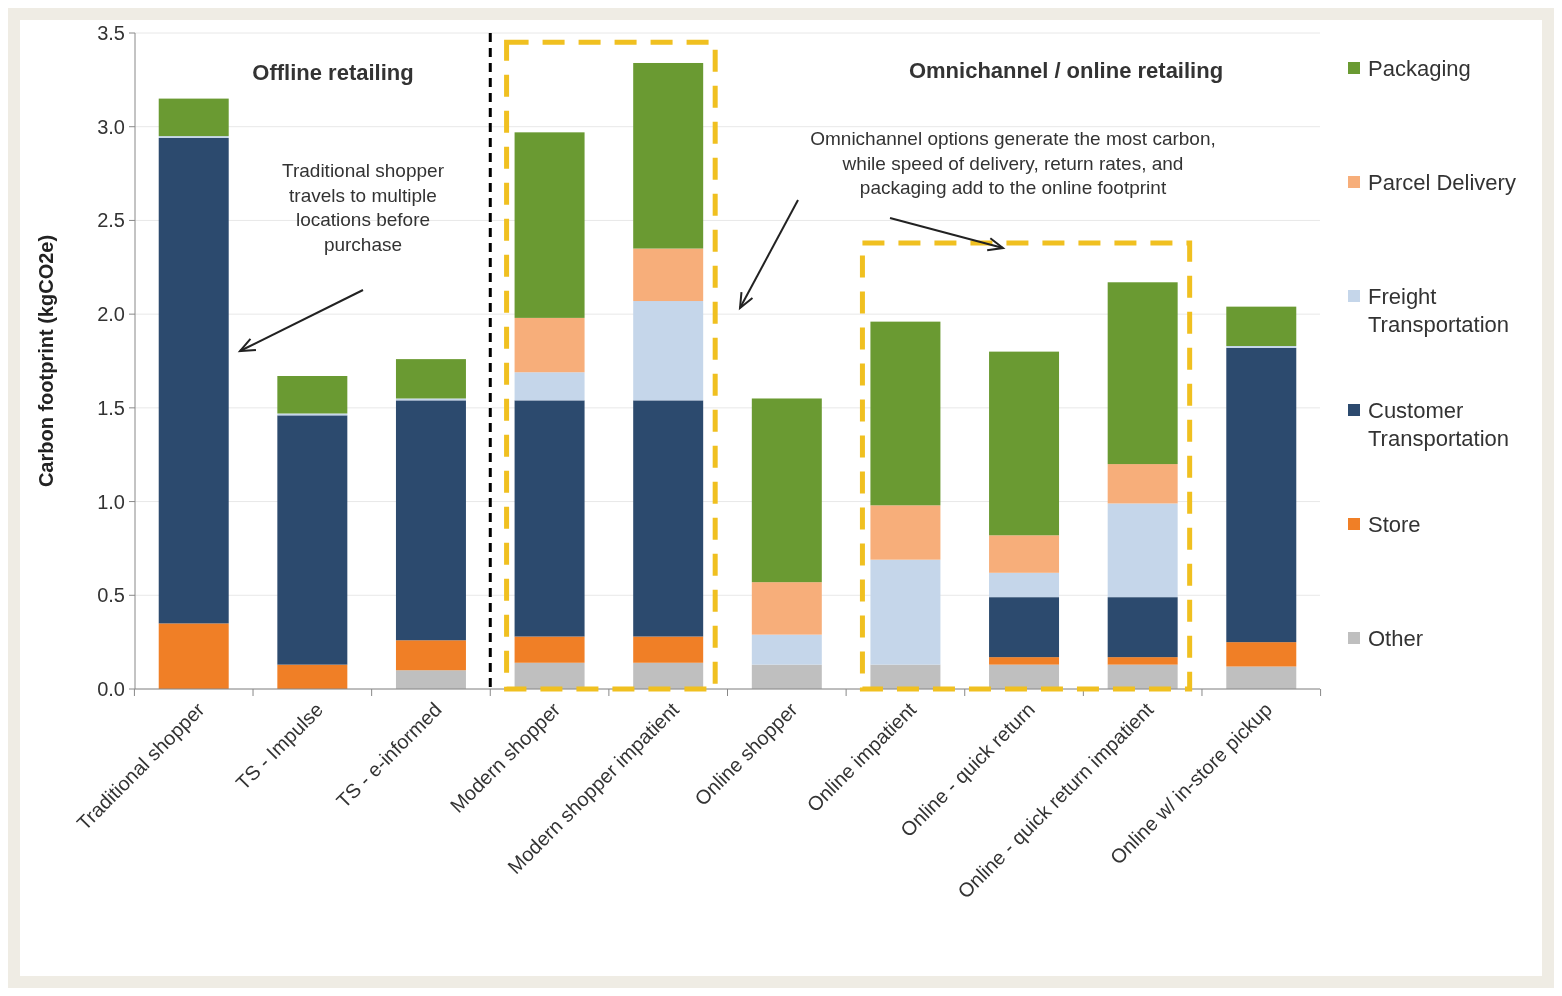 The height and width of the screenshot is (996, 1562). I want to click on legend-label: Customer Transportation, so click(1439, 424).